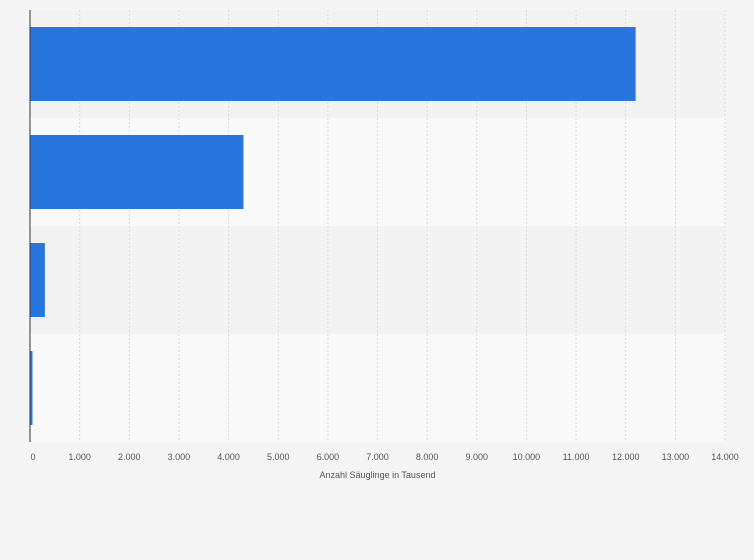 The width and height of the screenshot is (754, 560). Describe the element at coordinates (626, 457) in the screenshot. I see `x-tick-label: 12.000` at that location.